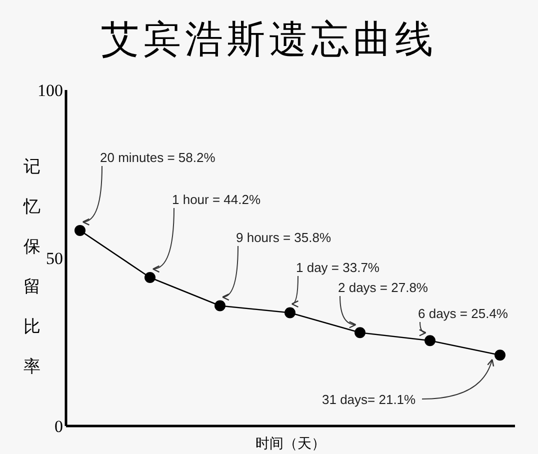  I want to click on y-tick-label: 0, so click(58, 426).